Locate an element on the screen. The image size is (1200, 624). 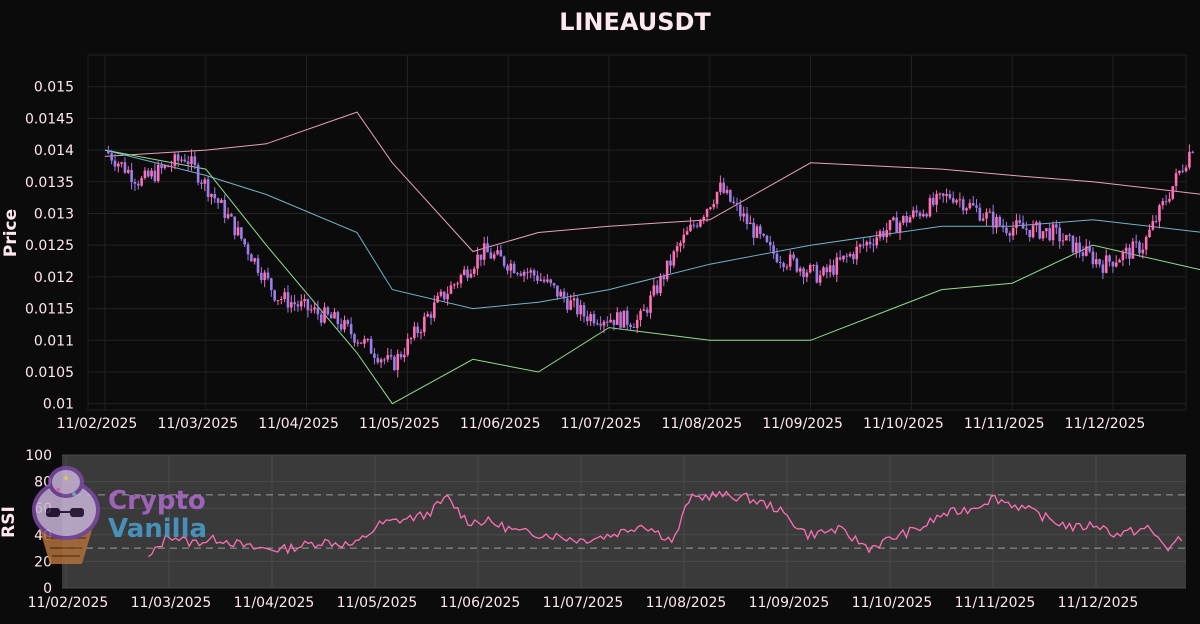
rsi-x-tick-label: 11/12/2025 is located at coordinates (1098, 603).